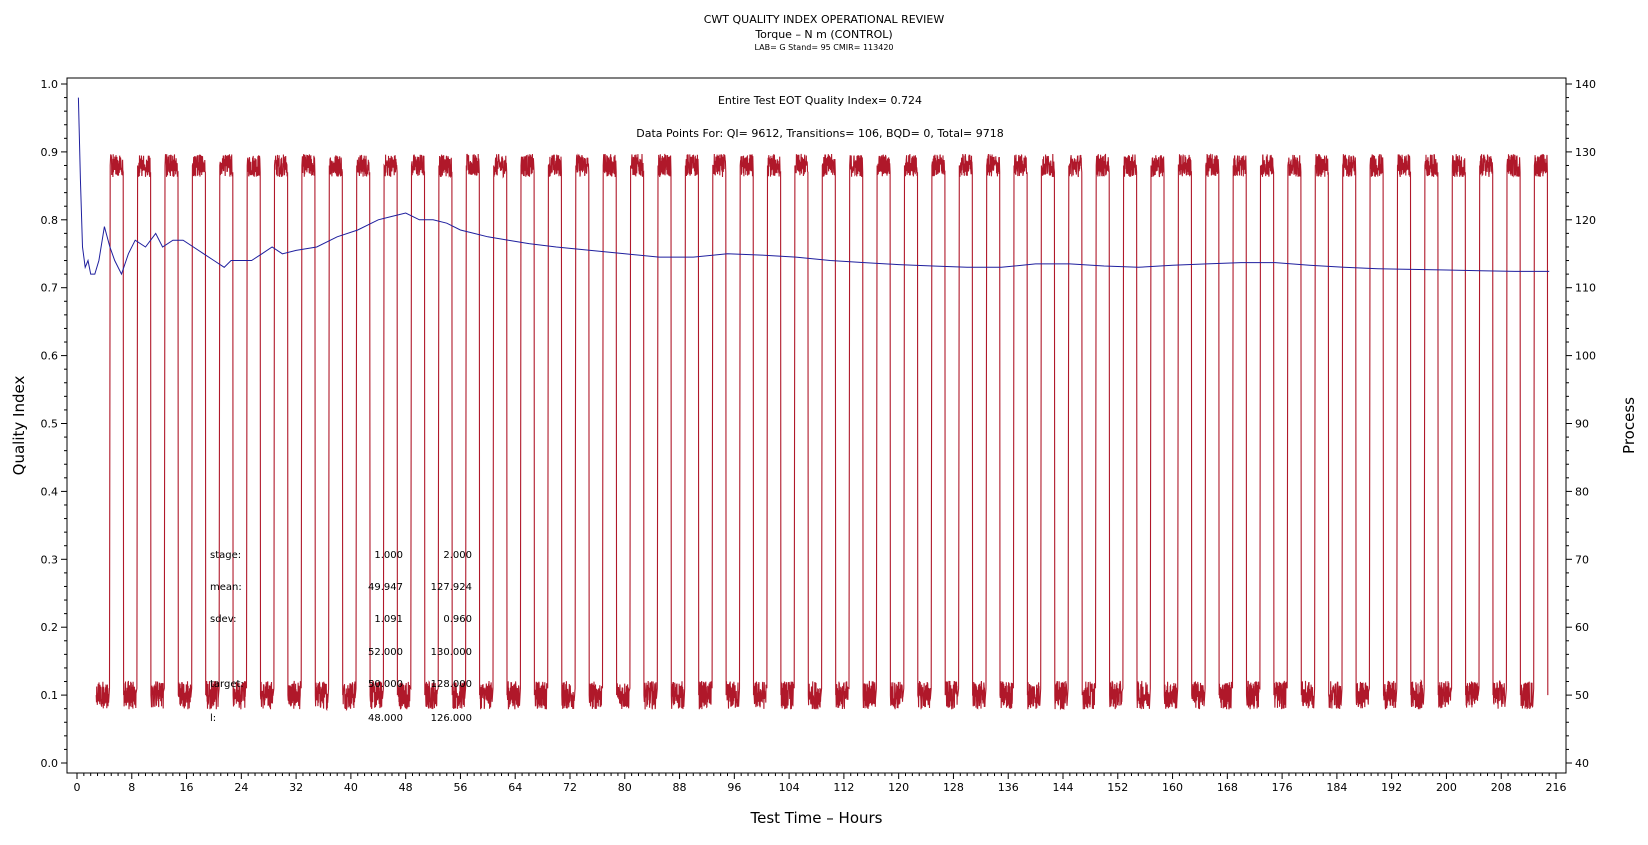 This screenshot has height=845, width=1648. What do you see at coordinates (296, 787) in the screenshot?
I see `x-tick-label: 32` at bounding box center [296, 787].